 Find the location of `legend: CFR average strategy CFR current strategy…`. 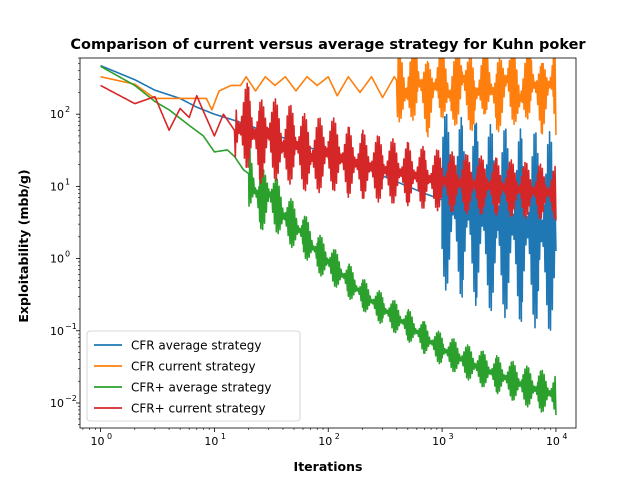

legend: CFR average strategy CFR current strategy… is located at coordinates (193, 376).